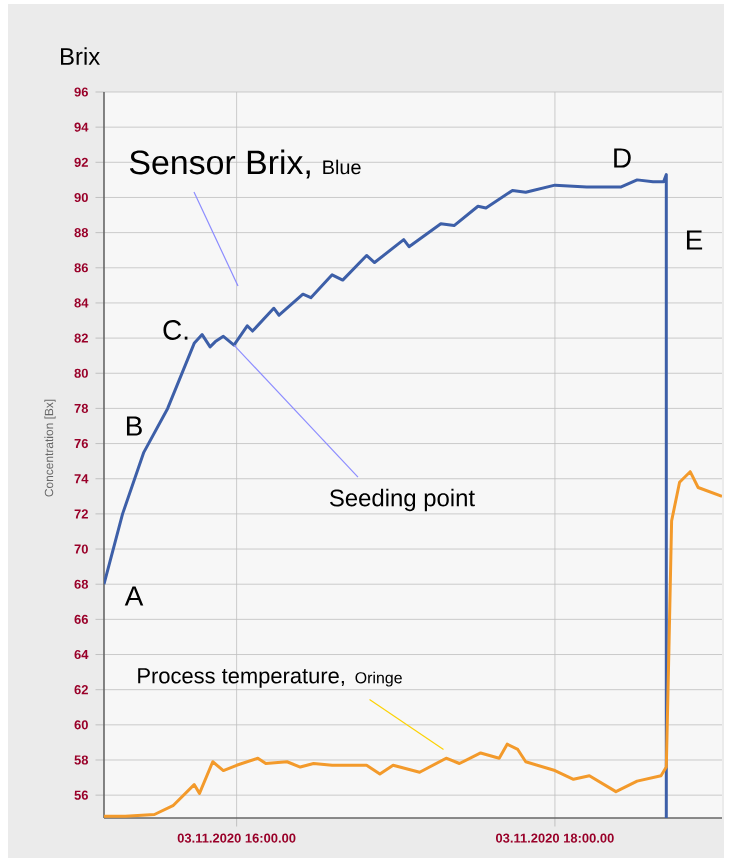  I want to click on annotation: Process temperature,, so click(241, 678).